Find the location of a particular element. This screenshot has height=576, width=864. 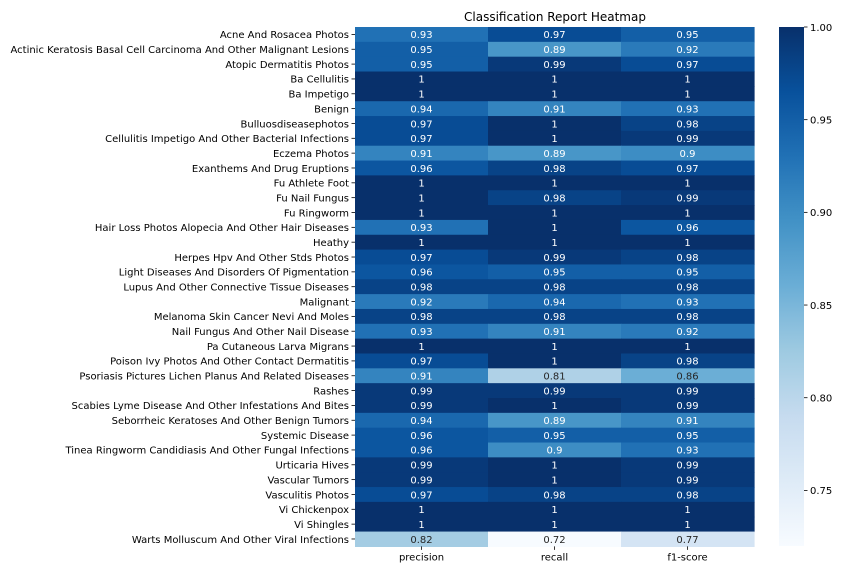

row-tick-label: Urticaria Hives is located at coordinates (312, 466).